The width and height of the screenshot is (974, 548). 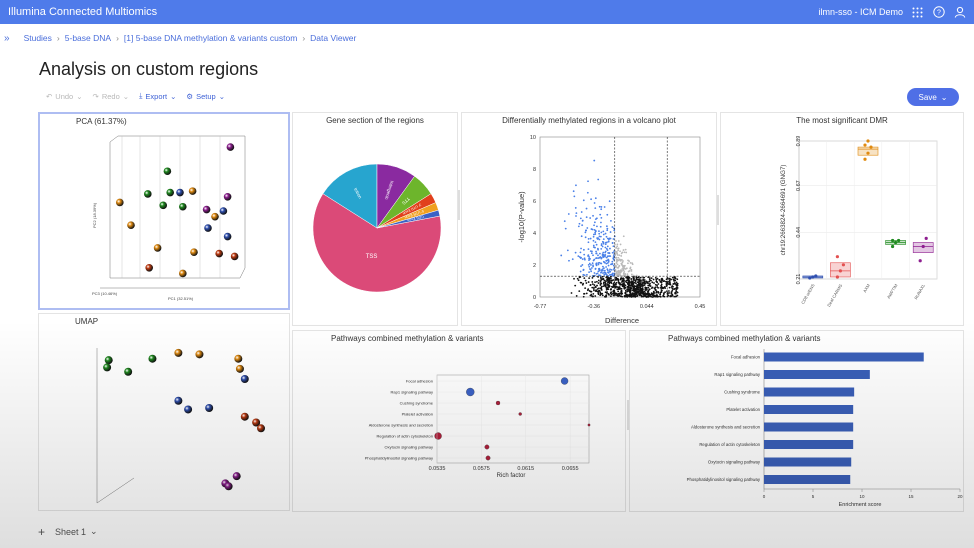 What do you see at coordinates (959, 12) in the screenshot?
I see `user-icon` at bounding box center [959, 12].